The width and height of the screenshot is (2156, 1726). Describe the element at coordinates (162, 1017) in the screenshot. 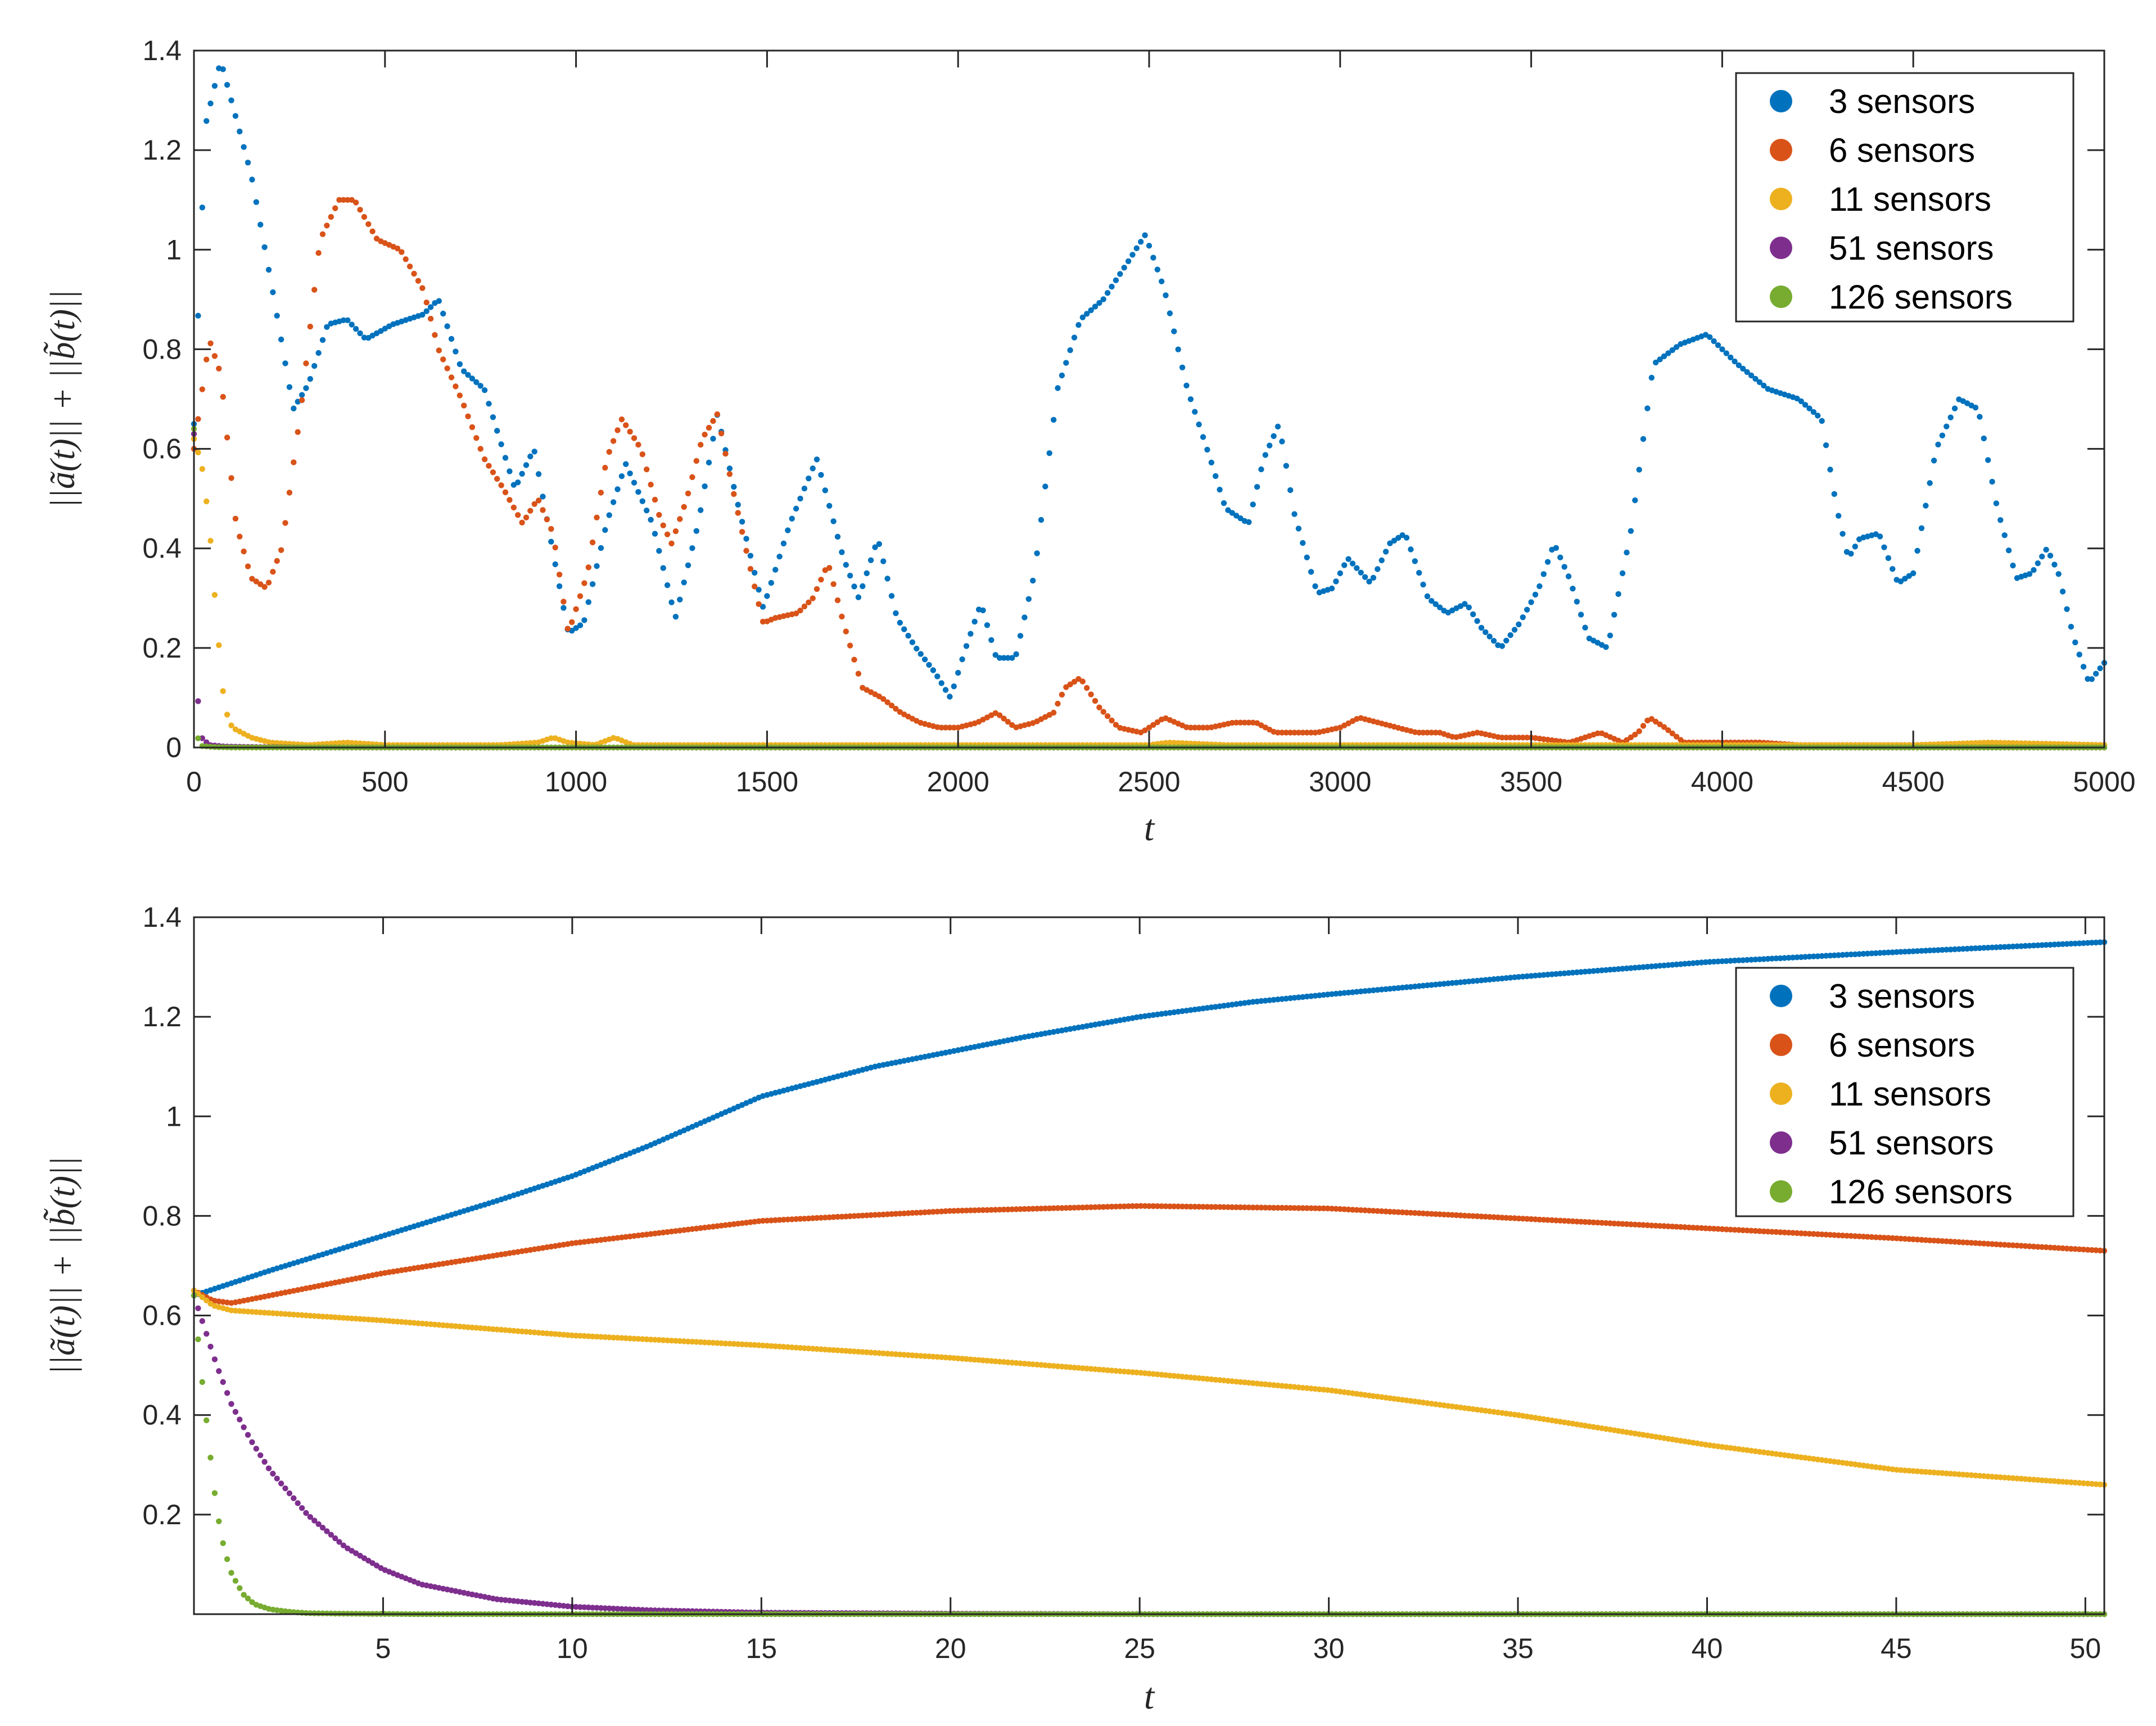

I see `y-tick-label: 1.2` at that location.